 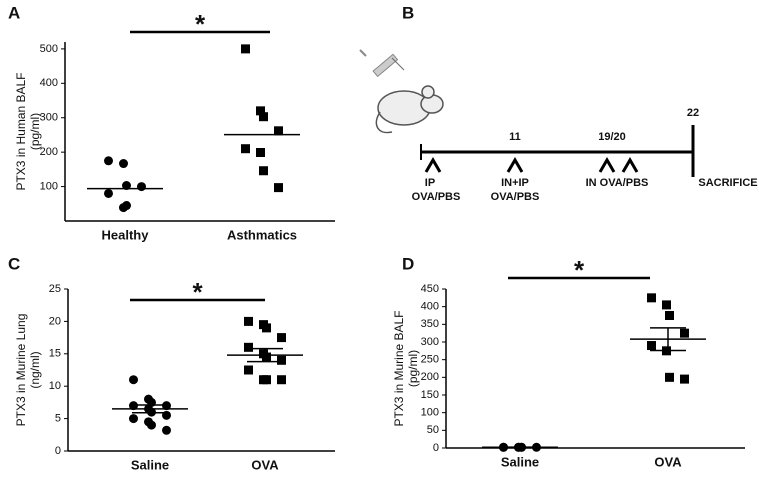 What do you see at coordinates (430, 395) in the screenshot?
I see `y-tick-label: 150` at bounding box center [430, 395].